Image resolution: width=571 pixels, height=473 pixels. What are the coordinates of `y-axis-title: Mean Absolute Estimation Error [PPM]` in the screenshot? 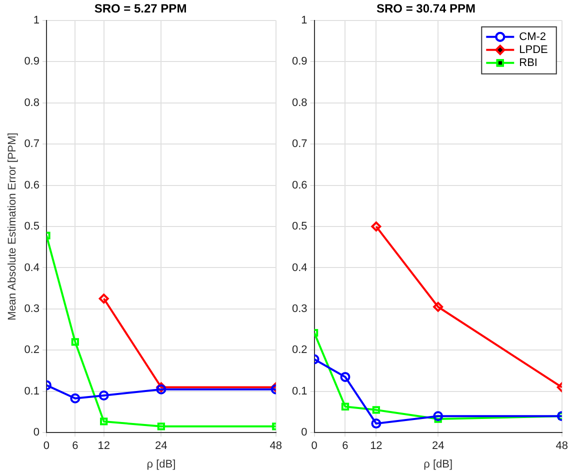 It's located at (12, 226).